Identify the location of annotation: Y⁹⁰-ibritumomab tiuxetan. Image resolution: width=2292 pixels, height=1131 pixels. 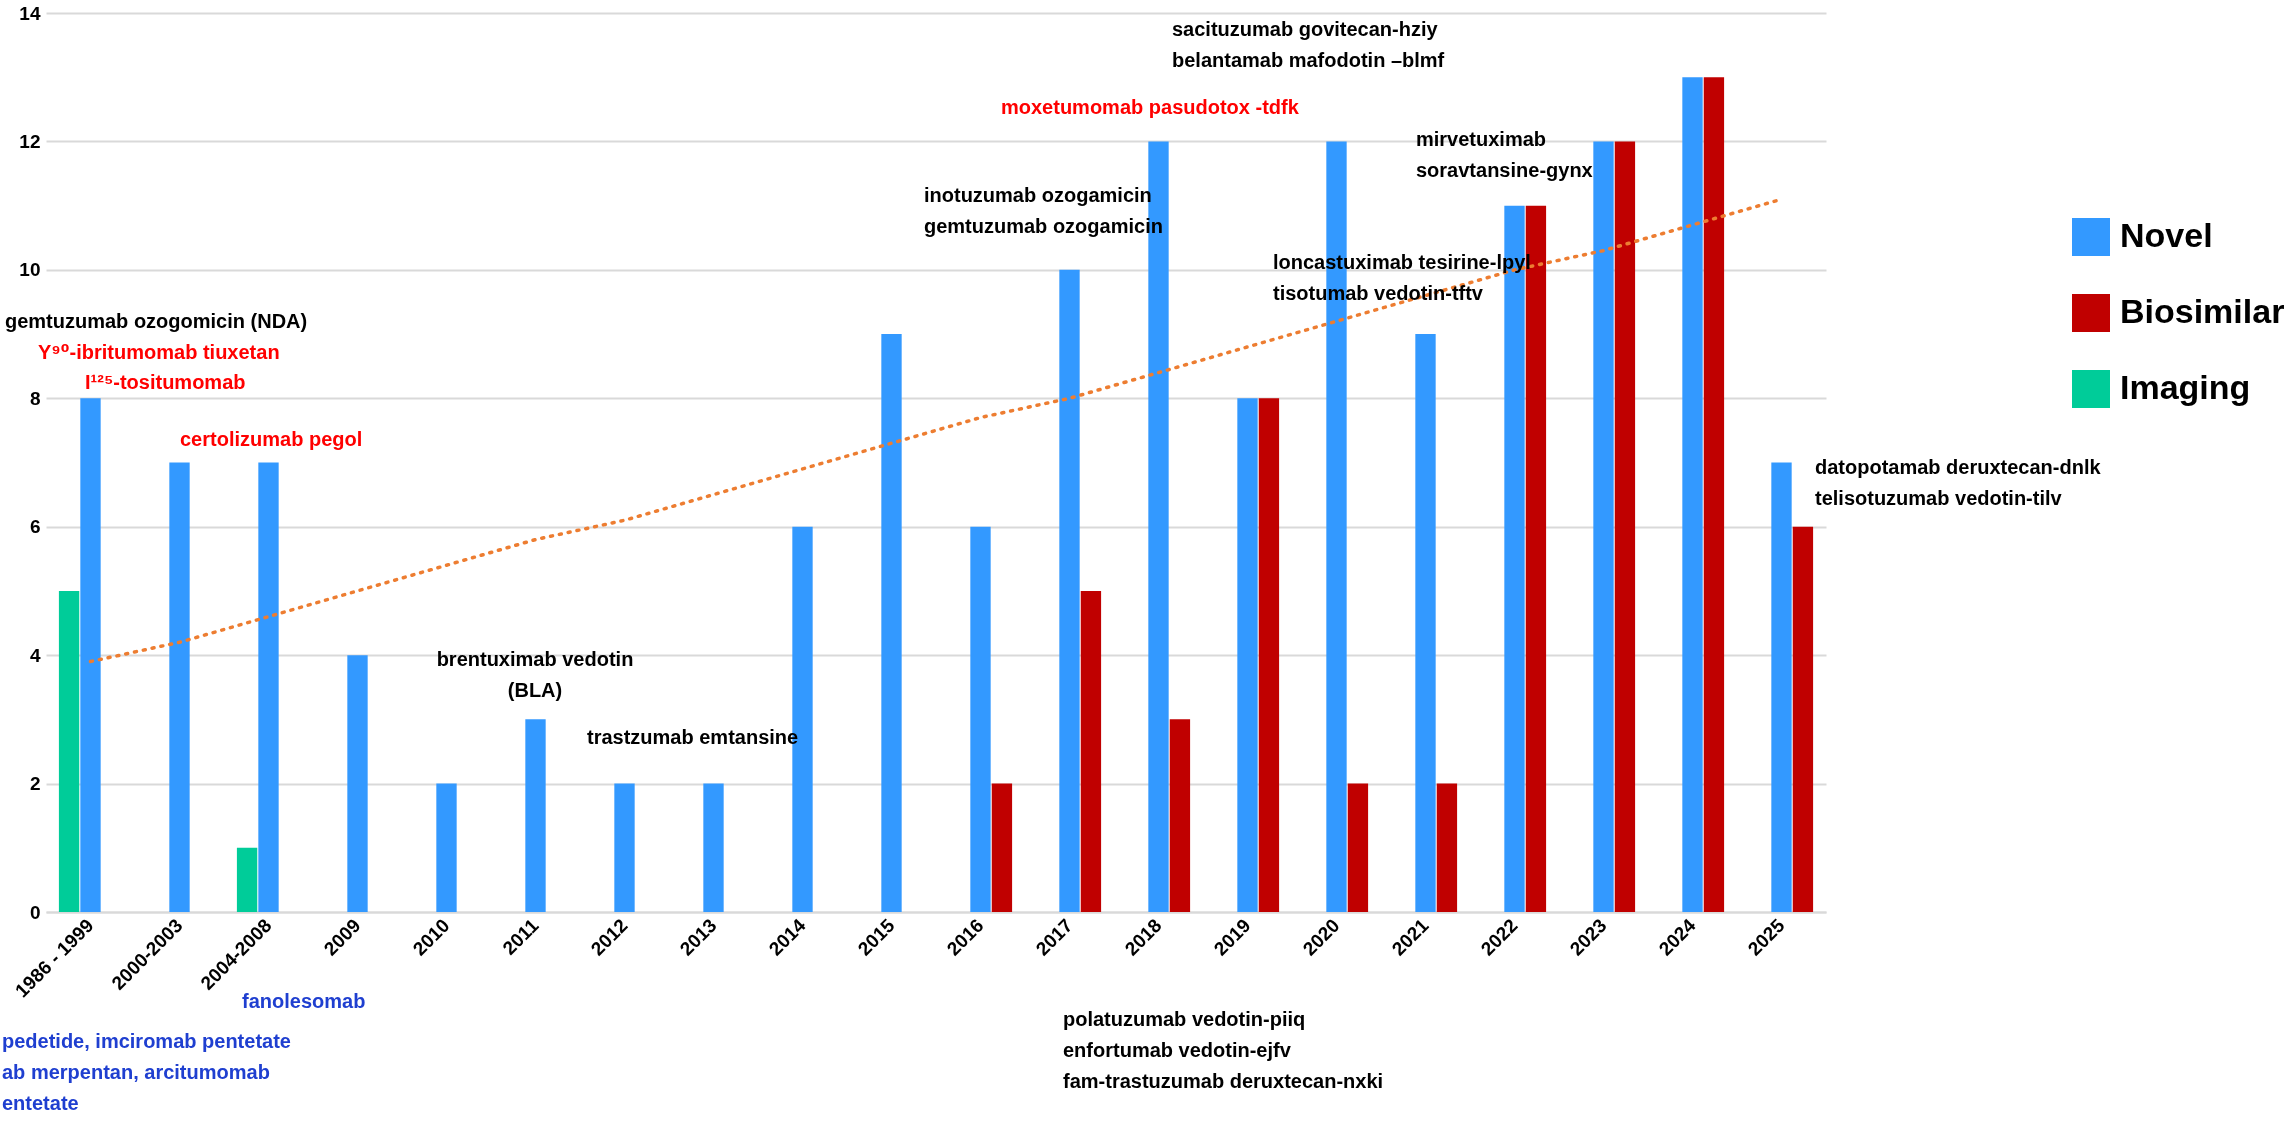
(159, 352).